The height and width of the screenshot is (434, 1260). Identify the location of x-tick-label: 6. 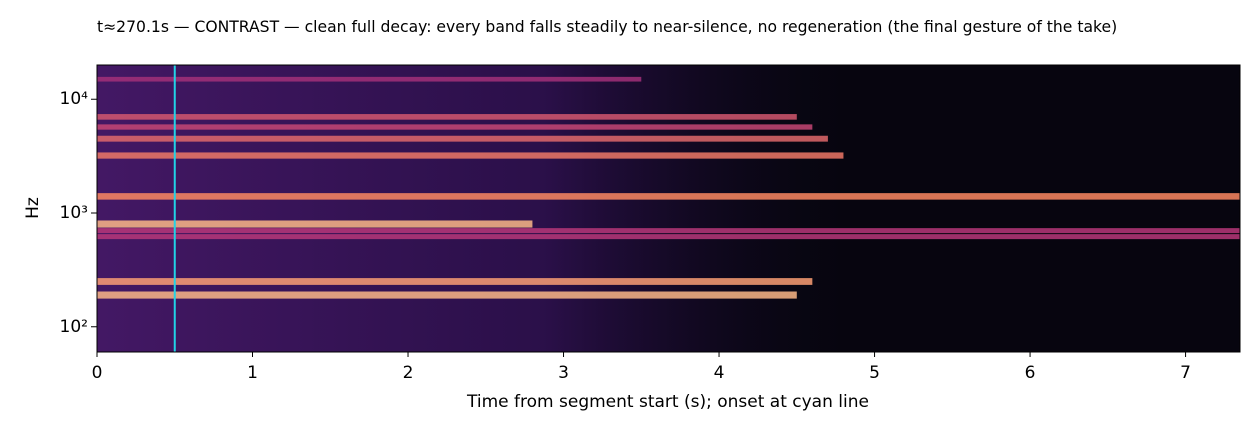
(1030, 373).